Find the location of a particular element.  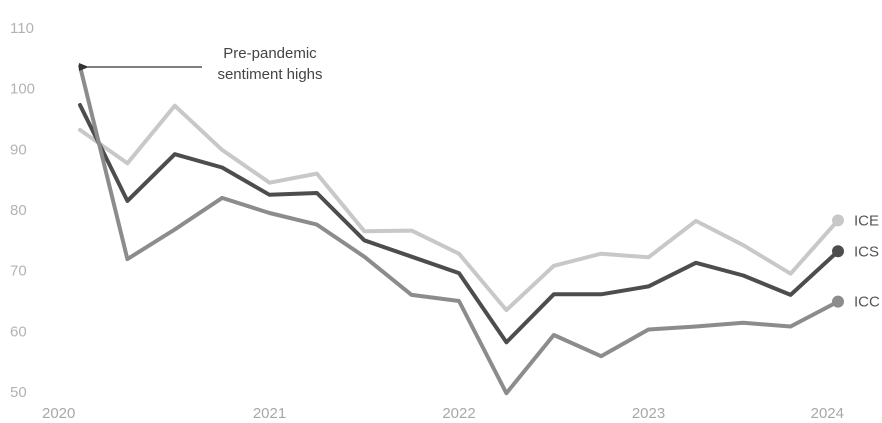

y-axis: 110 100 90 80 70 60 50 is located at coordinates (22, 210).